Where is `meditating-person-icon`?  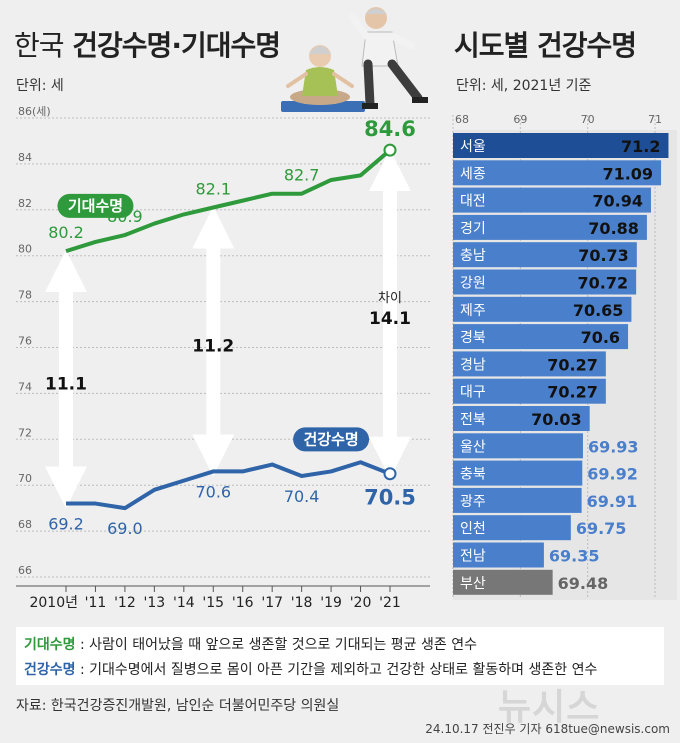
meditating-person-icon is located at coordinates (323, 78).